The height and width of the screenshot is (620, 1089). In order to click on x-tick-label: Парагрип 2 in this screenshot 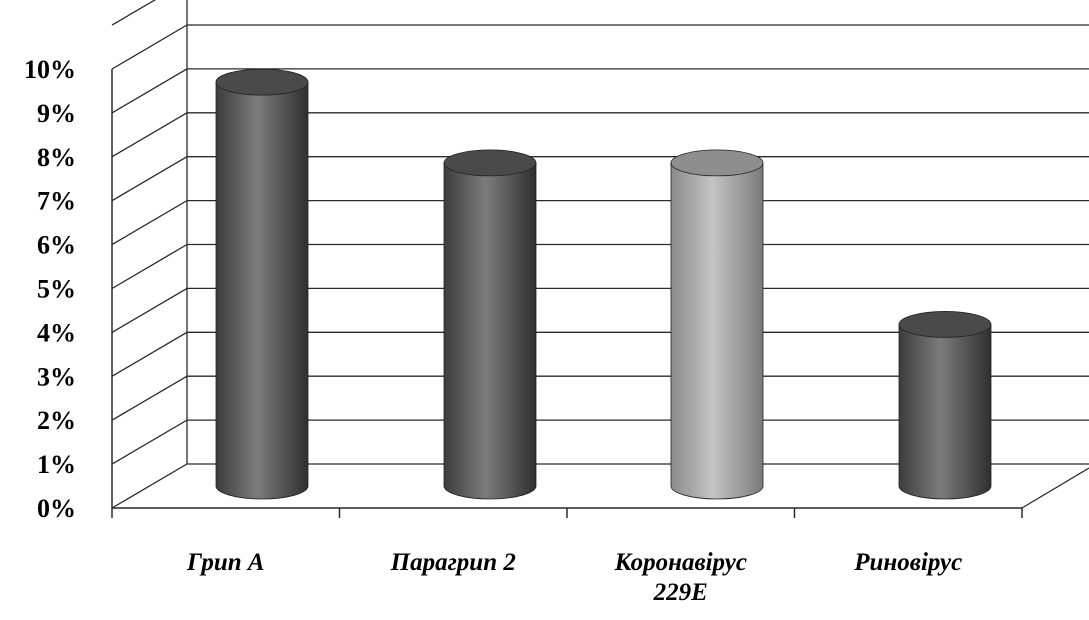, I will do `click(453, 562)`.